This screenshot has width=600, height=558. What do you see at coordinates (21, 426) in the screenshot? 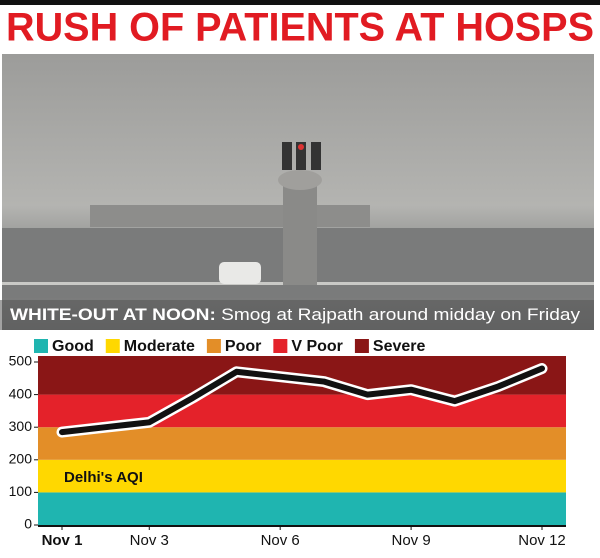
I see `y-tick-label: 300` at bounding box center [21, 426].